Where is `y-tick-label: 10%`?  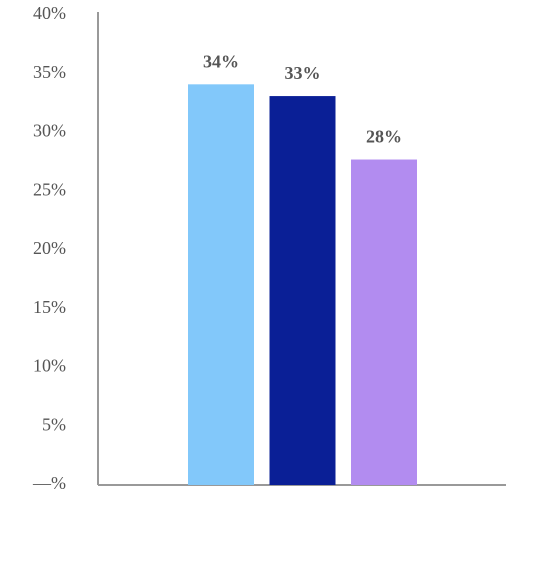
y-tick-label: 10% is located at coordinates (49, 366).